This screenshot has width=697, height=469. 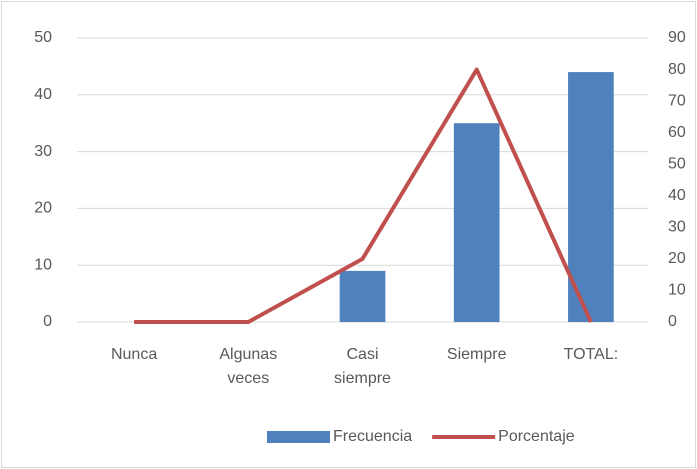 What do you see at coordinates (43, 94) in the screenshot?
I see `y-tick-label: 40` at bounding box center [43, 94].